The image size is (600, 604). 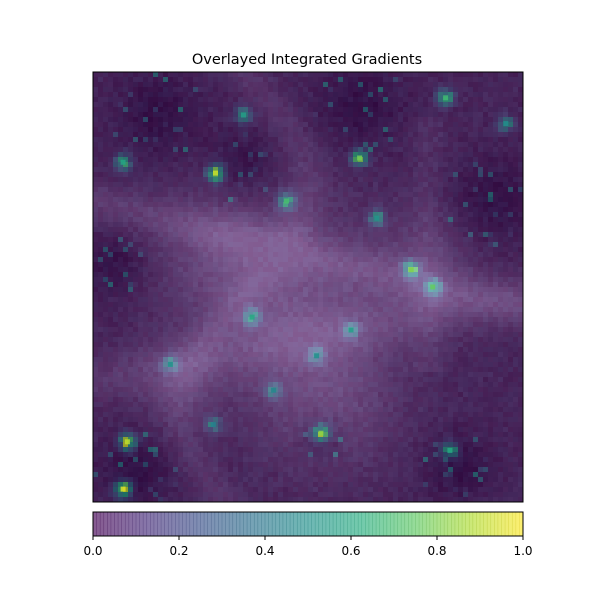 What do you see at coordinates (350, 551) in the screenshot?
I see `colorbar-tick-label: 0.6` at bounding box center [350, 551].